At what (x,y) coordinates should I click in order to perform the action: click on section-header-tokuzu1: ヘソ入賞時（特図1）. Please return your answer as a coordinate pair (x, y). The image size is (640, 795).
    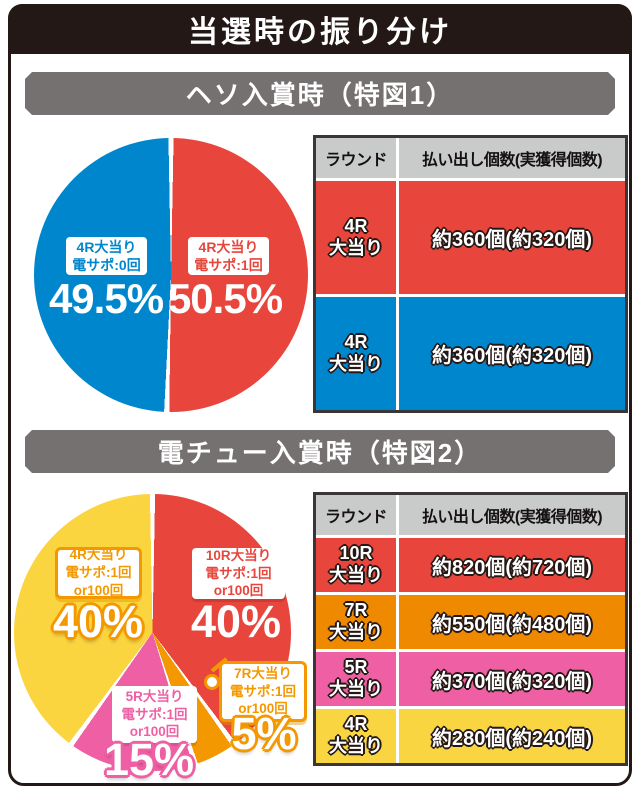
    Looking at the image, I should click on (320, 93).